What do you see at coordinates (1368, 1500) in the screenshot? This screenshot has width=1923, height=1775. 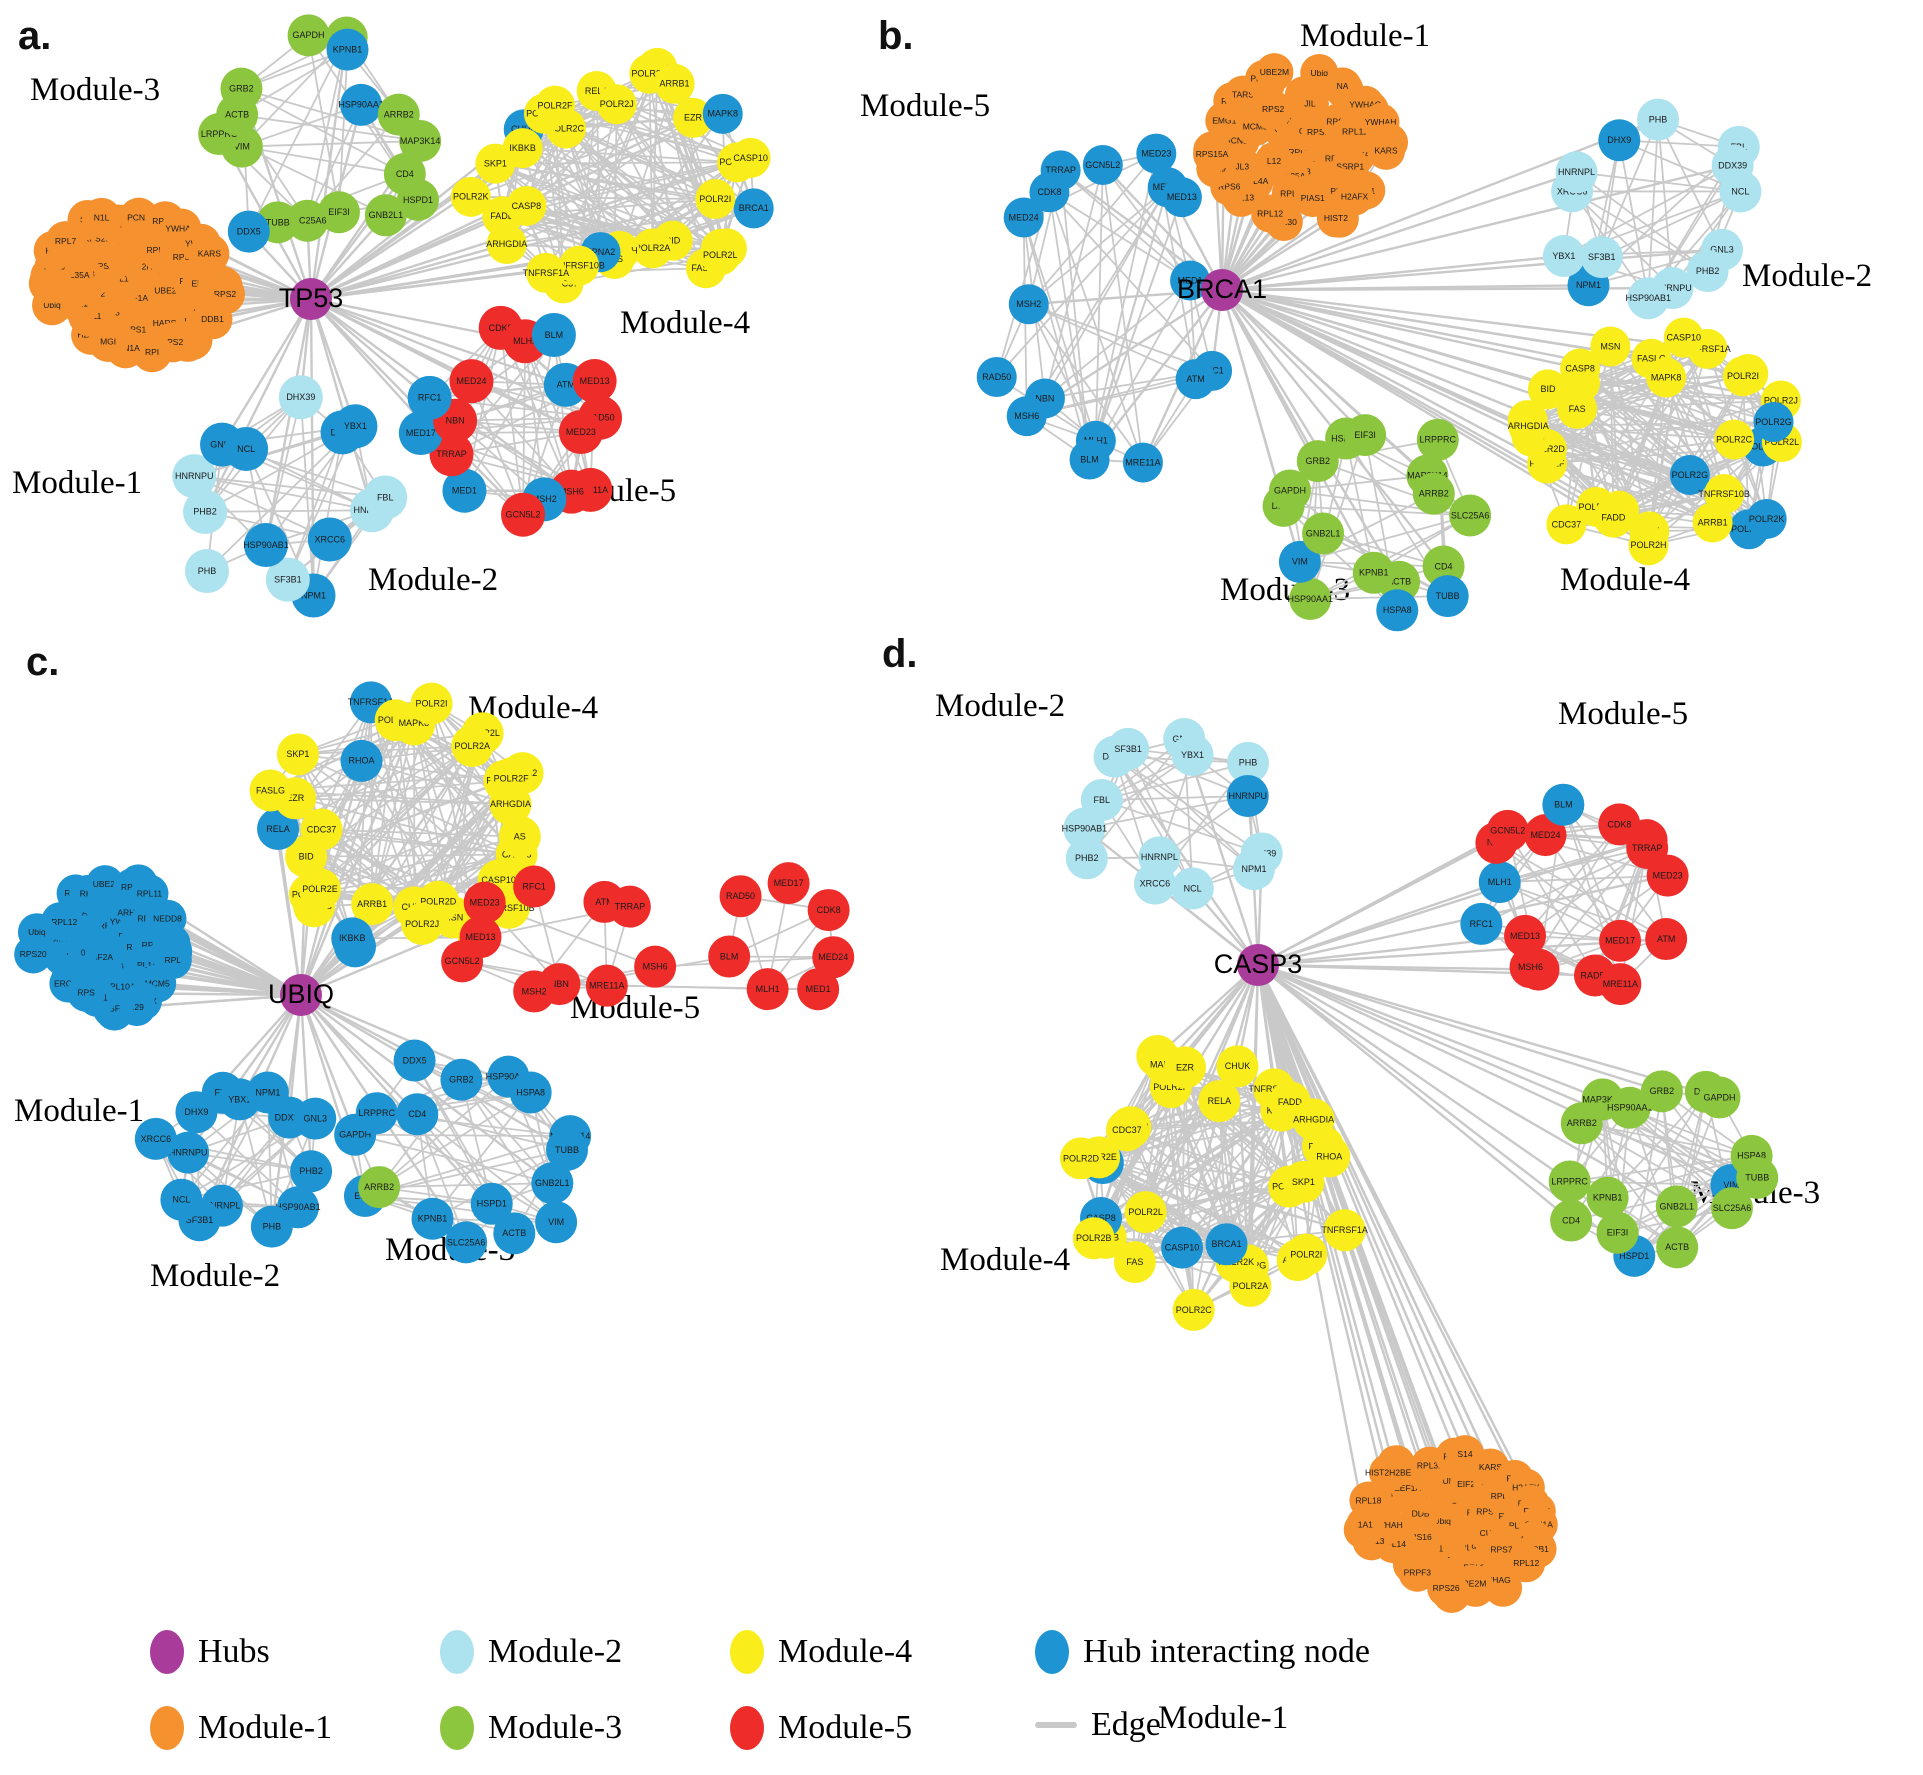 I see `network-node: RPL18` at bounding box center [1368, 1500].